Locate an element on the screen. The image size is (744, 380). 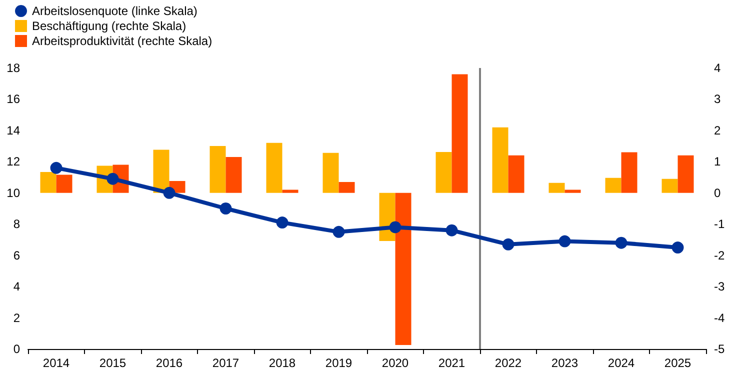
y-tick-label: 10 is located at coordinates (13, 193).